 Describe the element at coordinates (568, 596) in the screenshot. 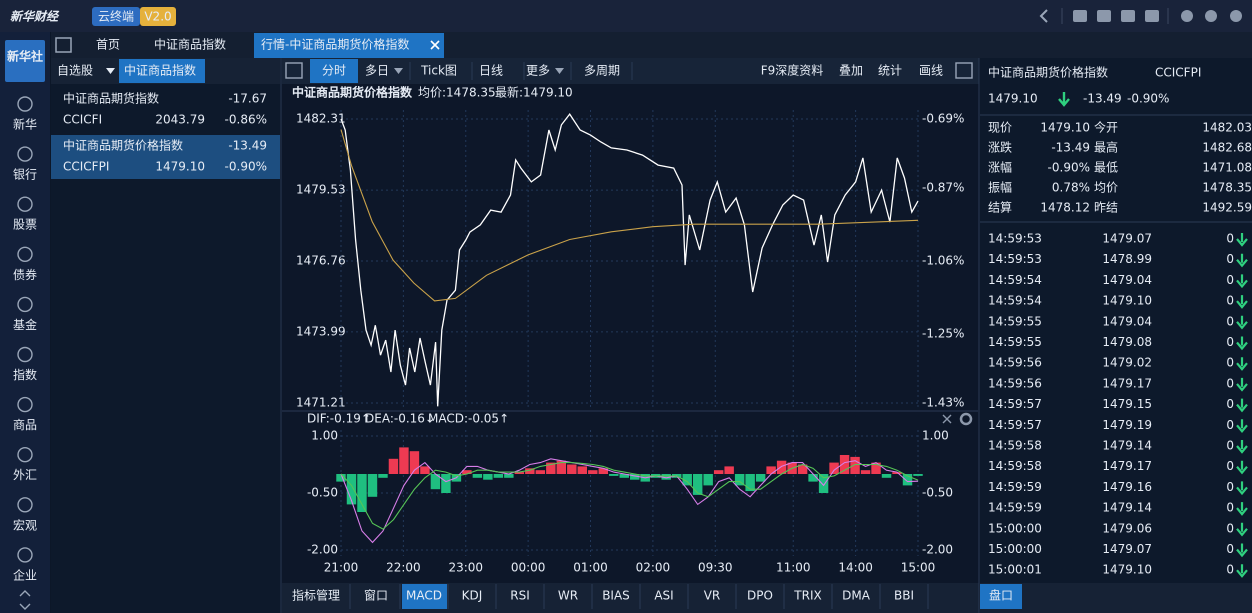

I see `indicator-tab: WR` at that location.